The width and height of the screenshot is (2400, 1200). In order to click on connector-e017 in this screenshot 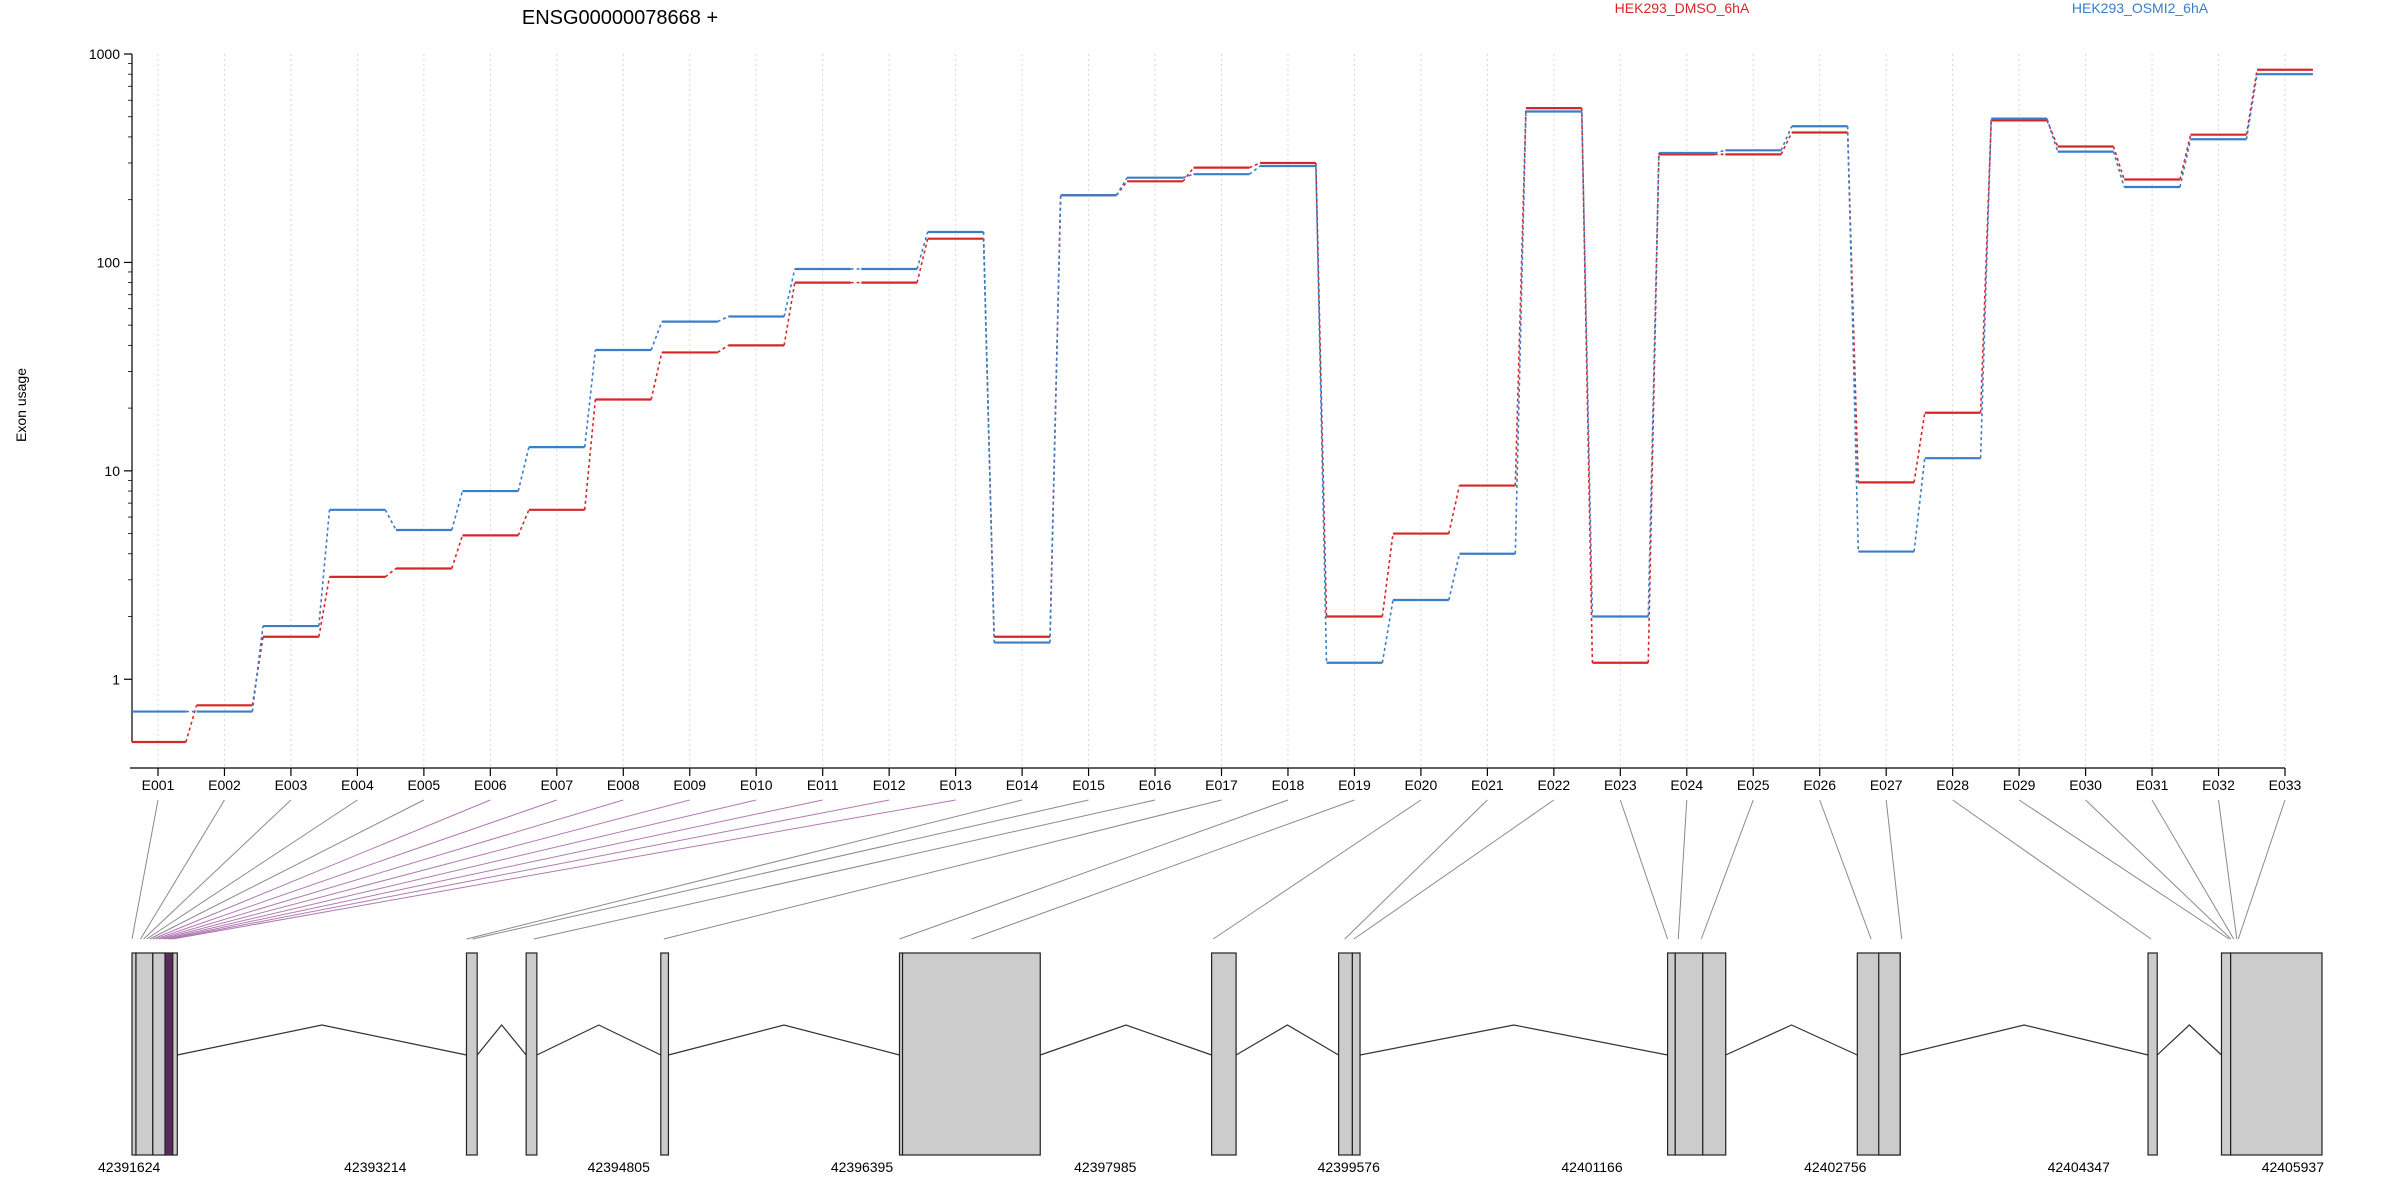, I will do `click(942, 869)`.